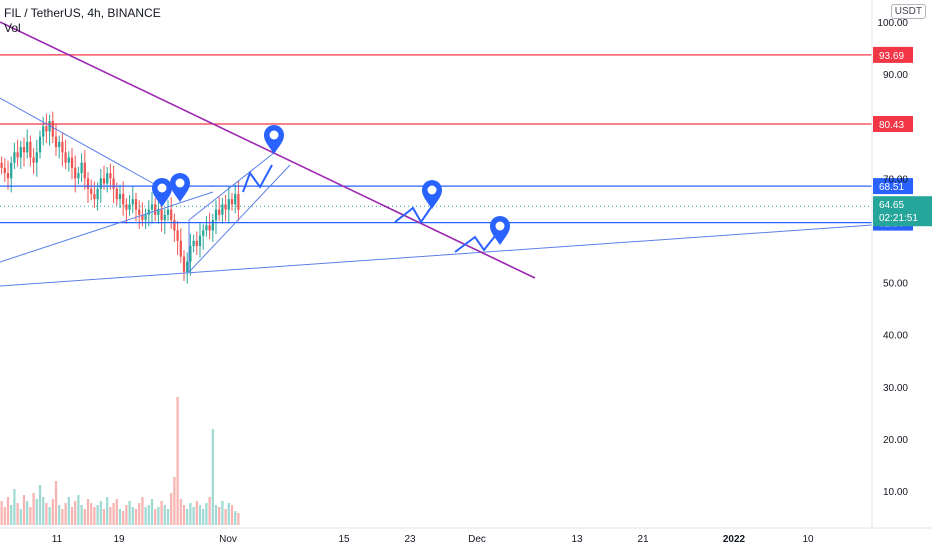 The image size is (932, 550). Describe the element at coordinates (895, 492) in the screenshot. I see `price-tick-label: 10.00` at that location.